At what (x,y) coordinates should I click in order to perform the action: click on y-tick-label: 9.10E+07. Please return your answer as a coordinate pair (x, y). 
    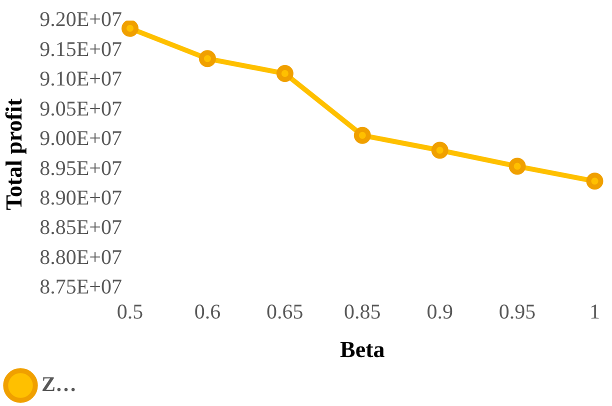
    Looking at the image, I should click on (81, 78).